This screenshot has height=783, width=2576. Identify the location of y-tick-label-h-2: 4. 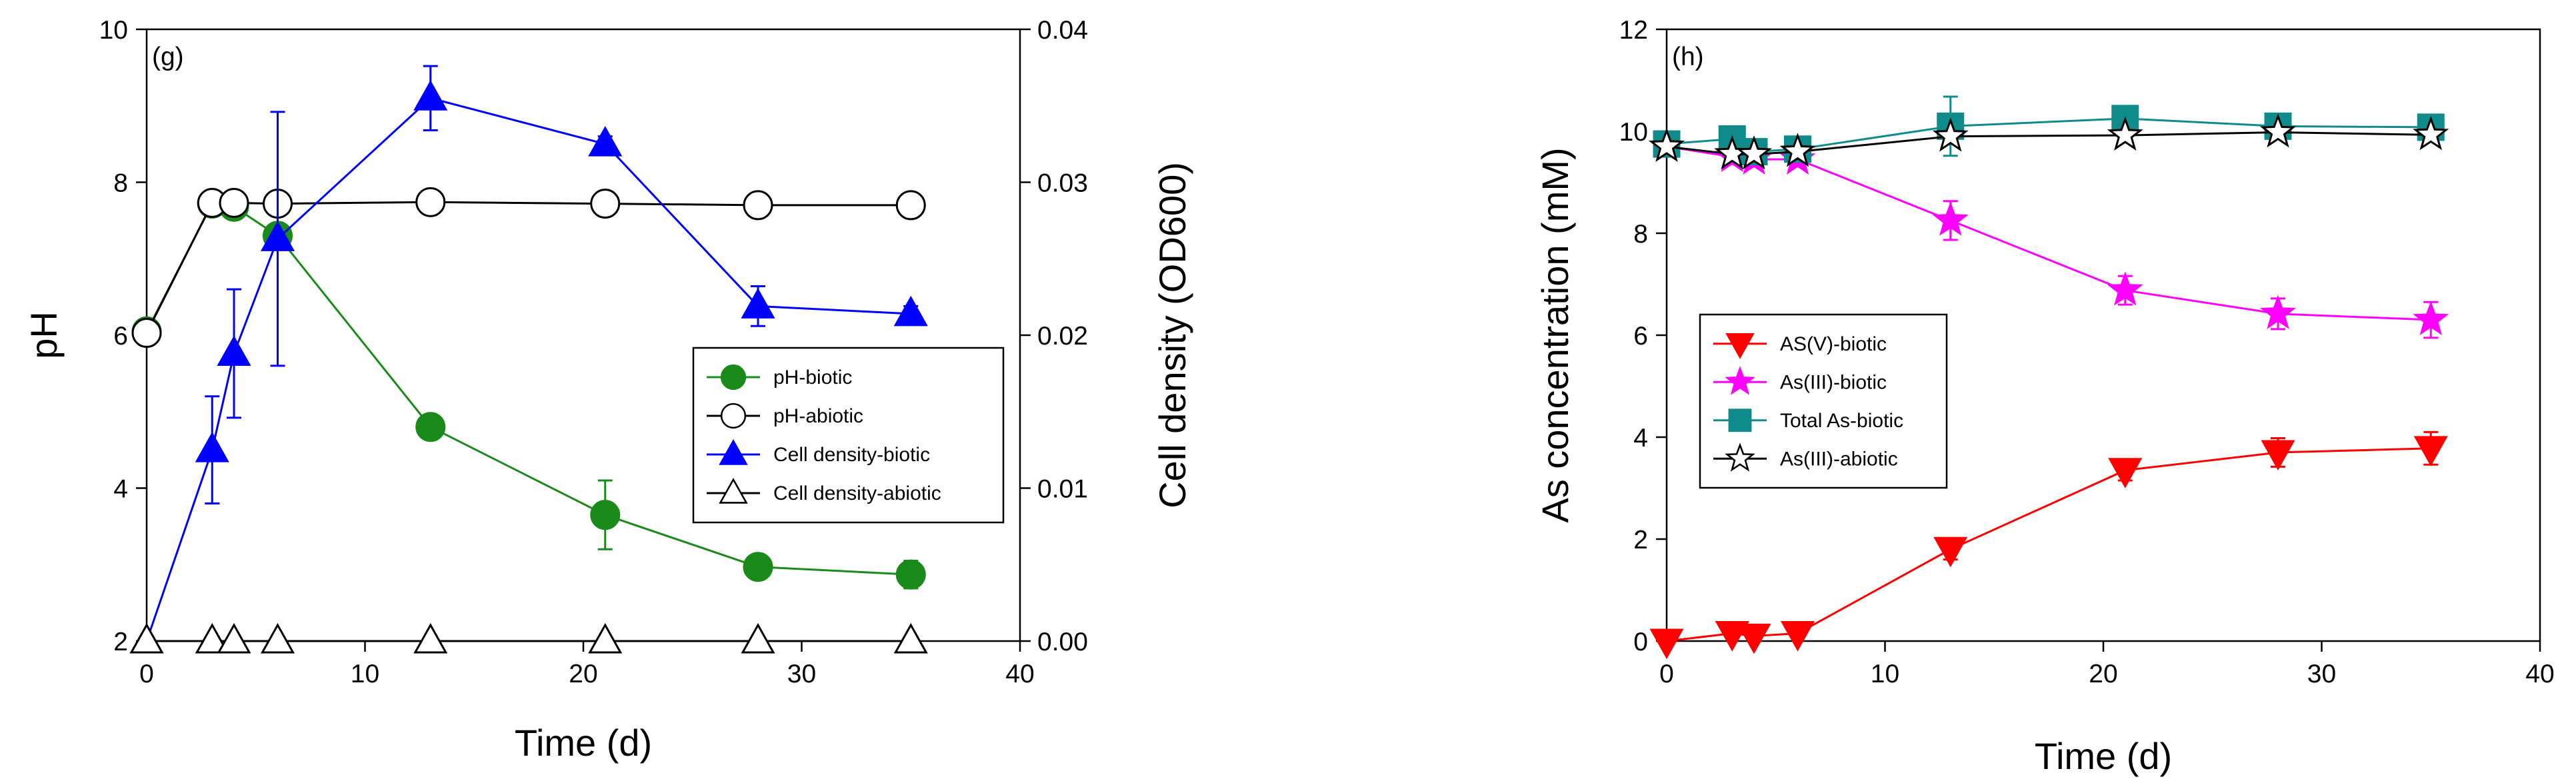
(1640, 438).